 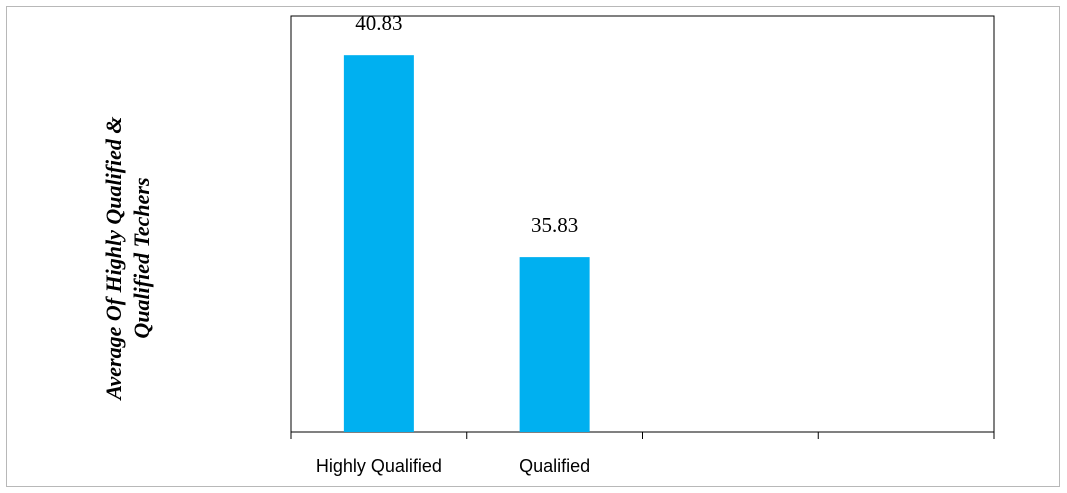 What do you see at coordinates (466, 124) in the screenshot?
I see `data-labels: 40.83 35.83` at bounding box center [466, 124].